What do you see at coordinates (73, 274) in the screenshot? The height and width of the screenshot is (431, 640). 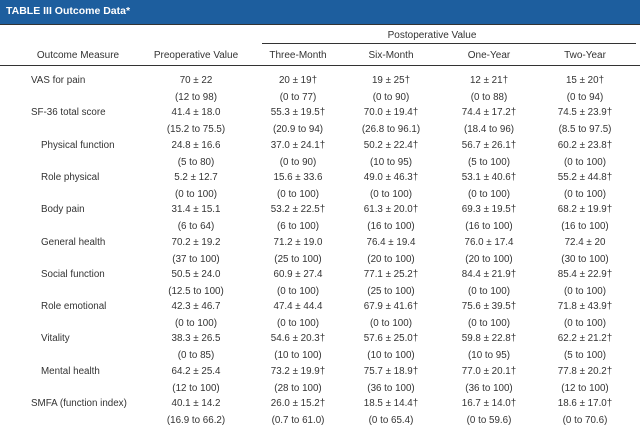 I see `row-label: Social function` at bounding box center [73, 274].